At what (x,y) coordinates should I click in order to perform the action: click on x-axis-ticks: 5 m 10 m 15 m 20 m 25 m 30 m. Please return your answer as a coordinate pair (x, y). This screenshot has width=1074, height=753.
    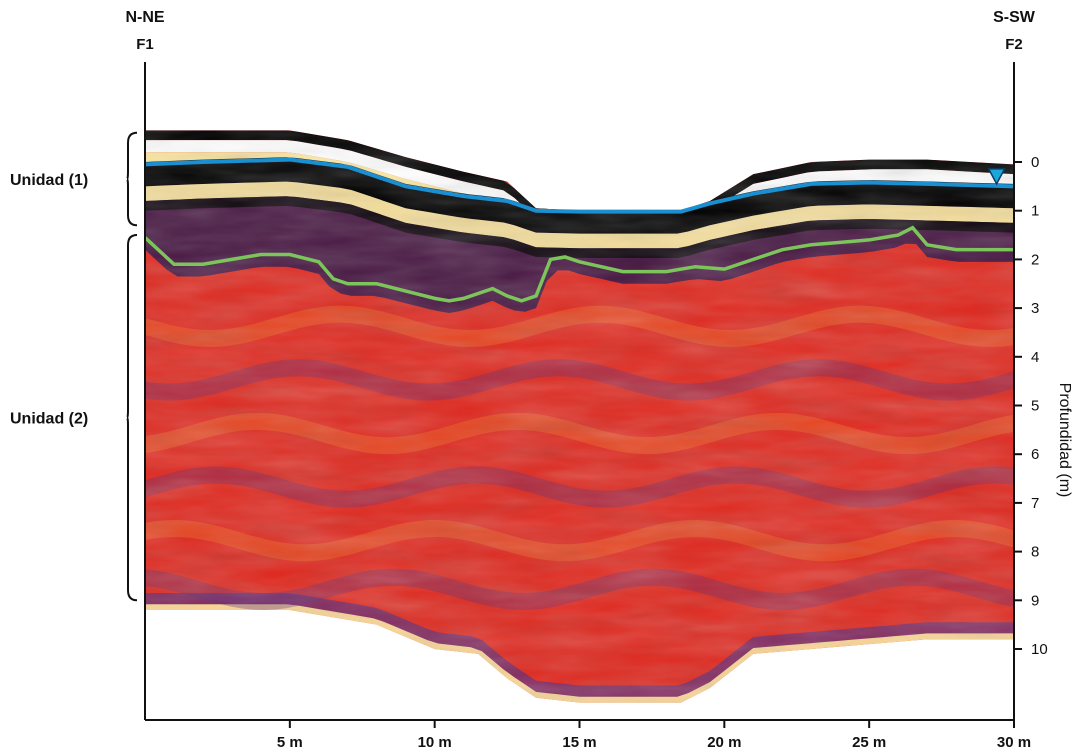
    Looking at the image, I should click on (654, 735).